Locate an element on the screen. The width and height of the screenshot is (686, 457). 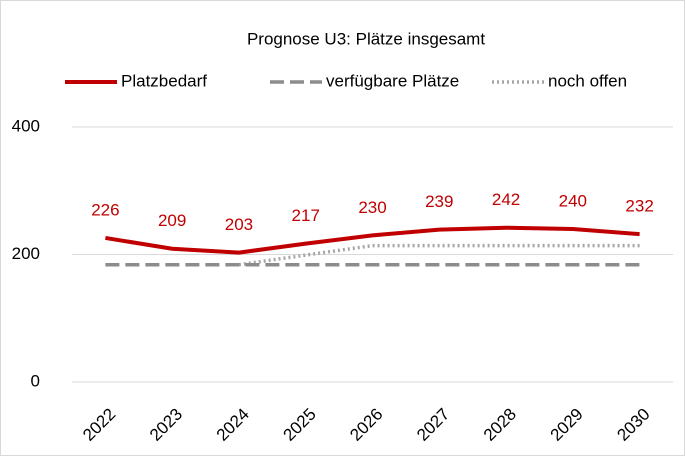
y-tick-label: 0 is located at coordinates (35, 380).